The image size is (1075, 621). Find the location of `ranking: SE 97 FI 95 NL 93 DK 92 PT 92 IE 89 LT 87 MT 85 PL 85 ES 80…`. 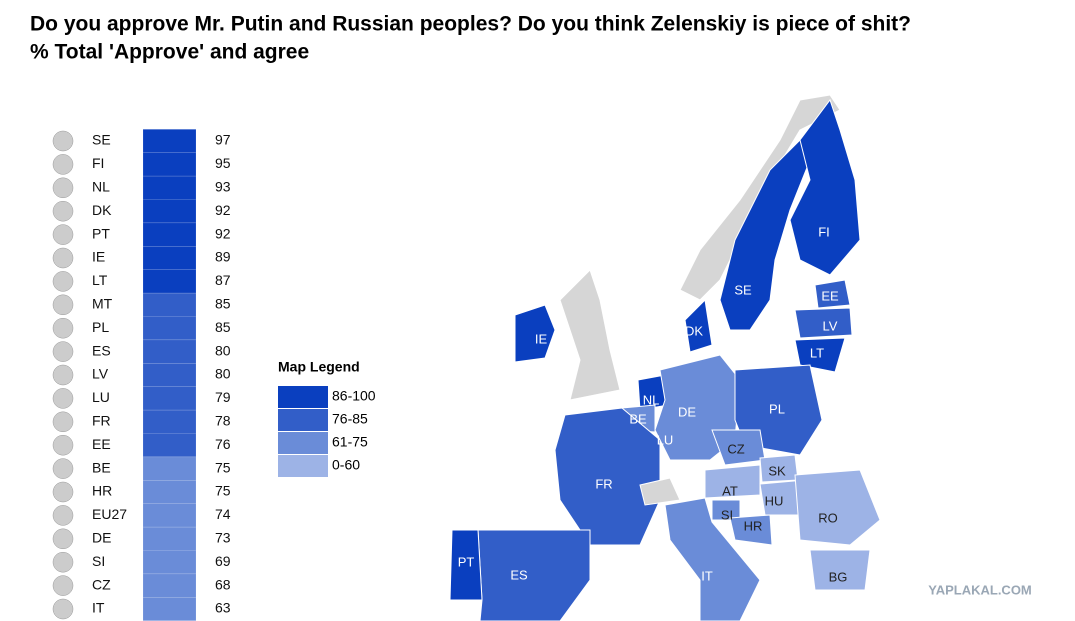

ranking: SE 97 FI 95 NL 93 DK 92 PT 92 IE 89 LT 87 MT 85 PL 85 ES 80… is located at coordinates (141, 375).